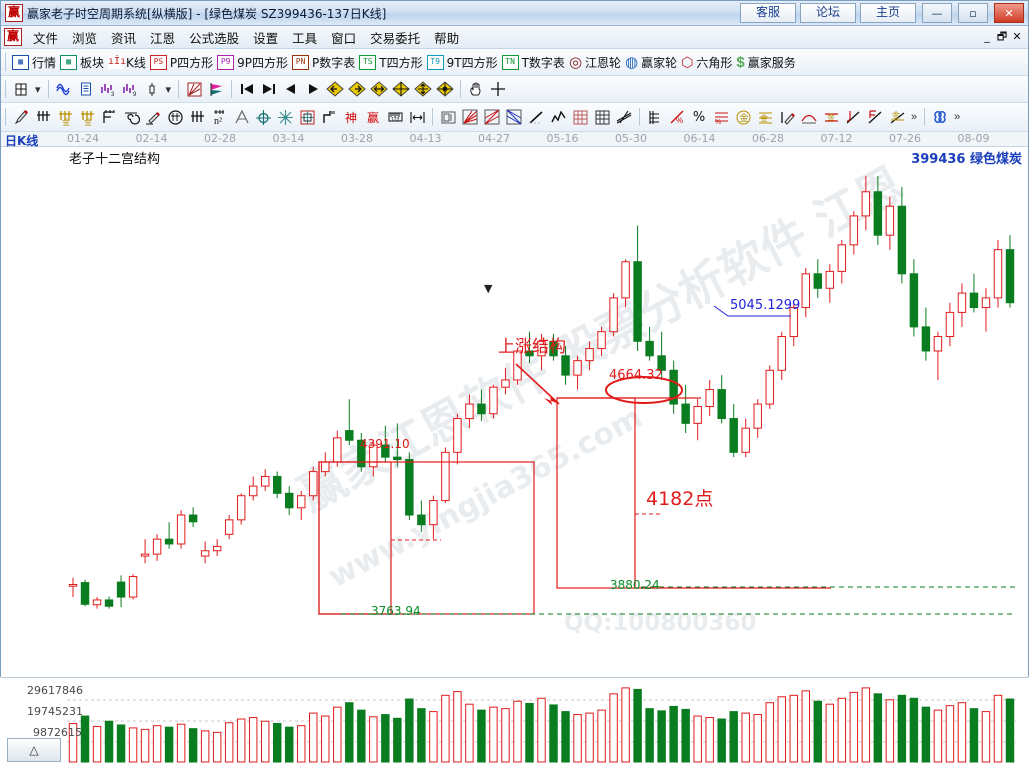 The height and width of the screenshot is (766, 1029). Describe the element at coordinates (492, 117) in the screenshot. I see `fan-box-icon` at that location.